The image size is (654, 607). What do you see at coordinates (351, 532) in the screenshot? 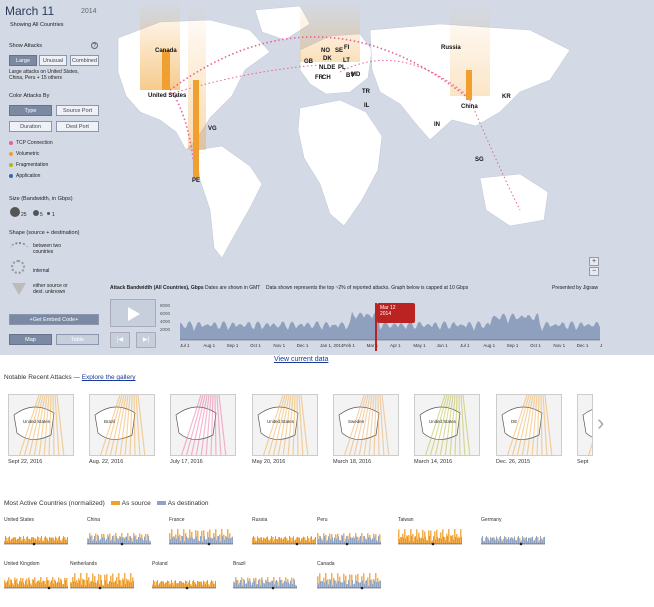
I see `country-sparkline: Peru` at bounding box center [351, 532].